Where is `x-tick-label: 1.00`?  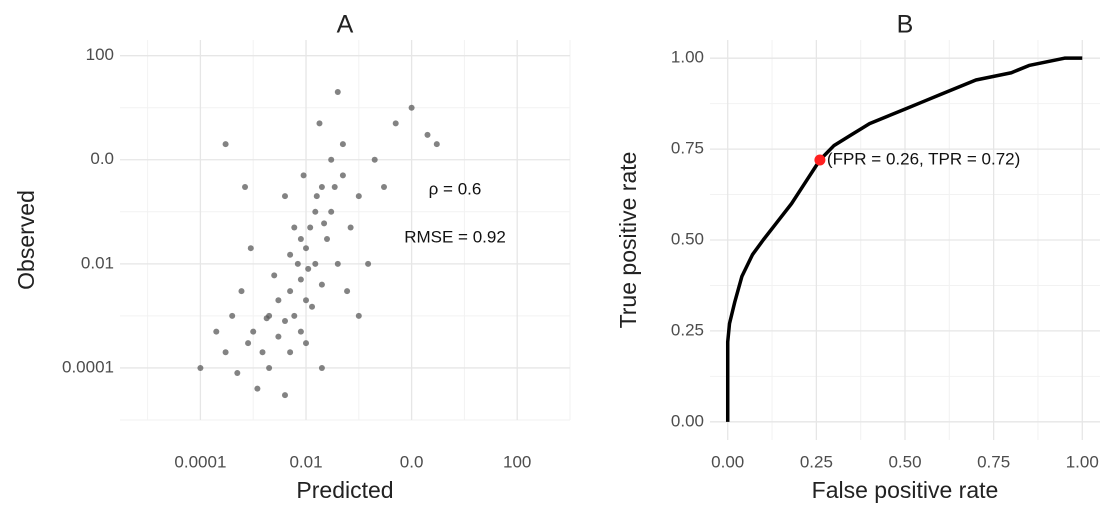 x-tick-label: 1.00 is located at coordinates (1082, 461).